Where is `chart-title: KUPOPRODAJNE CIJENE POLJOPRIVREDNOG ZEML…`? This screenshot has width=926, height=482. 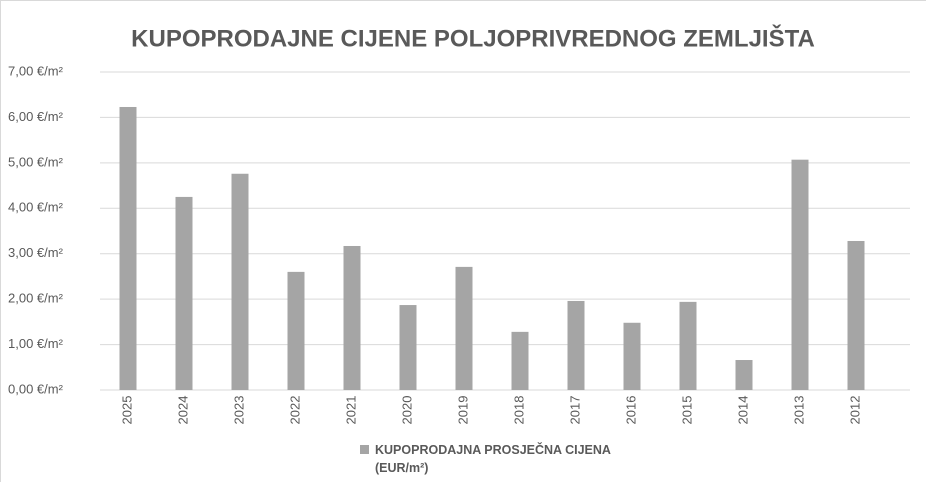 chart-title: KUPOPRODAJNE CIJENE POLJOPRIVREDNOG ZEML… is located at coordinates (473, 38).